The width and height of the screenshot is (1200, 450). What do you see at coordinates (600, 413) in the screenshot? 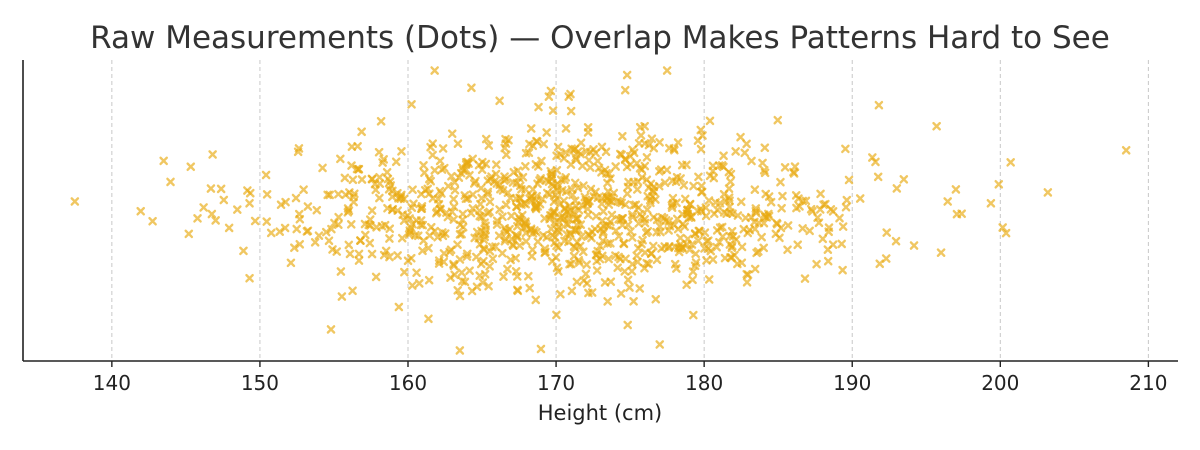
I see `x-axis-label: Height (cm)` at bounding box center [600, 413].